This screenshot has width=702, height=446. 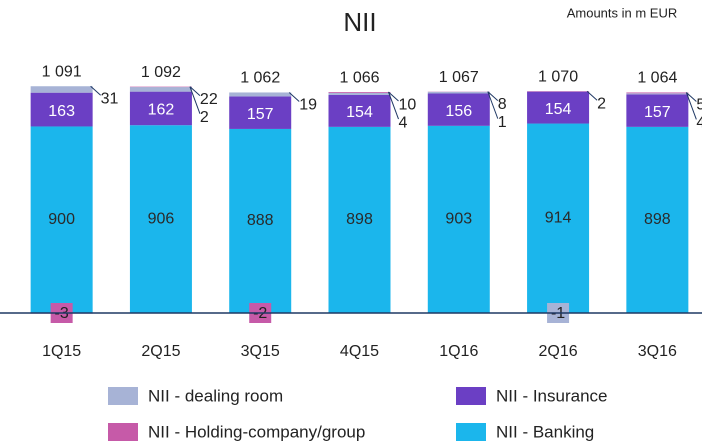 What do you see at coordinates (61, 351) in the screenshot?
I see `x-tick-label: 1Q15` at bounding box center [61, 351].